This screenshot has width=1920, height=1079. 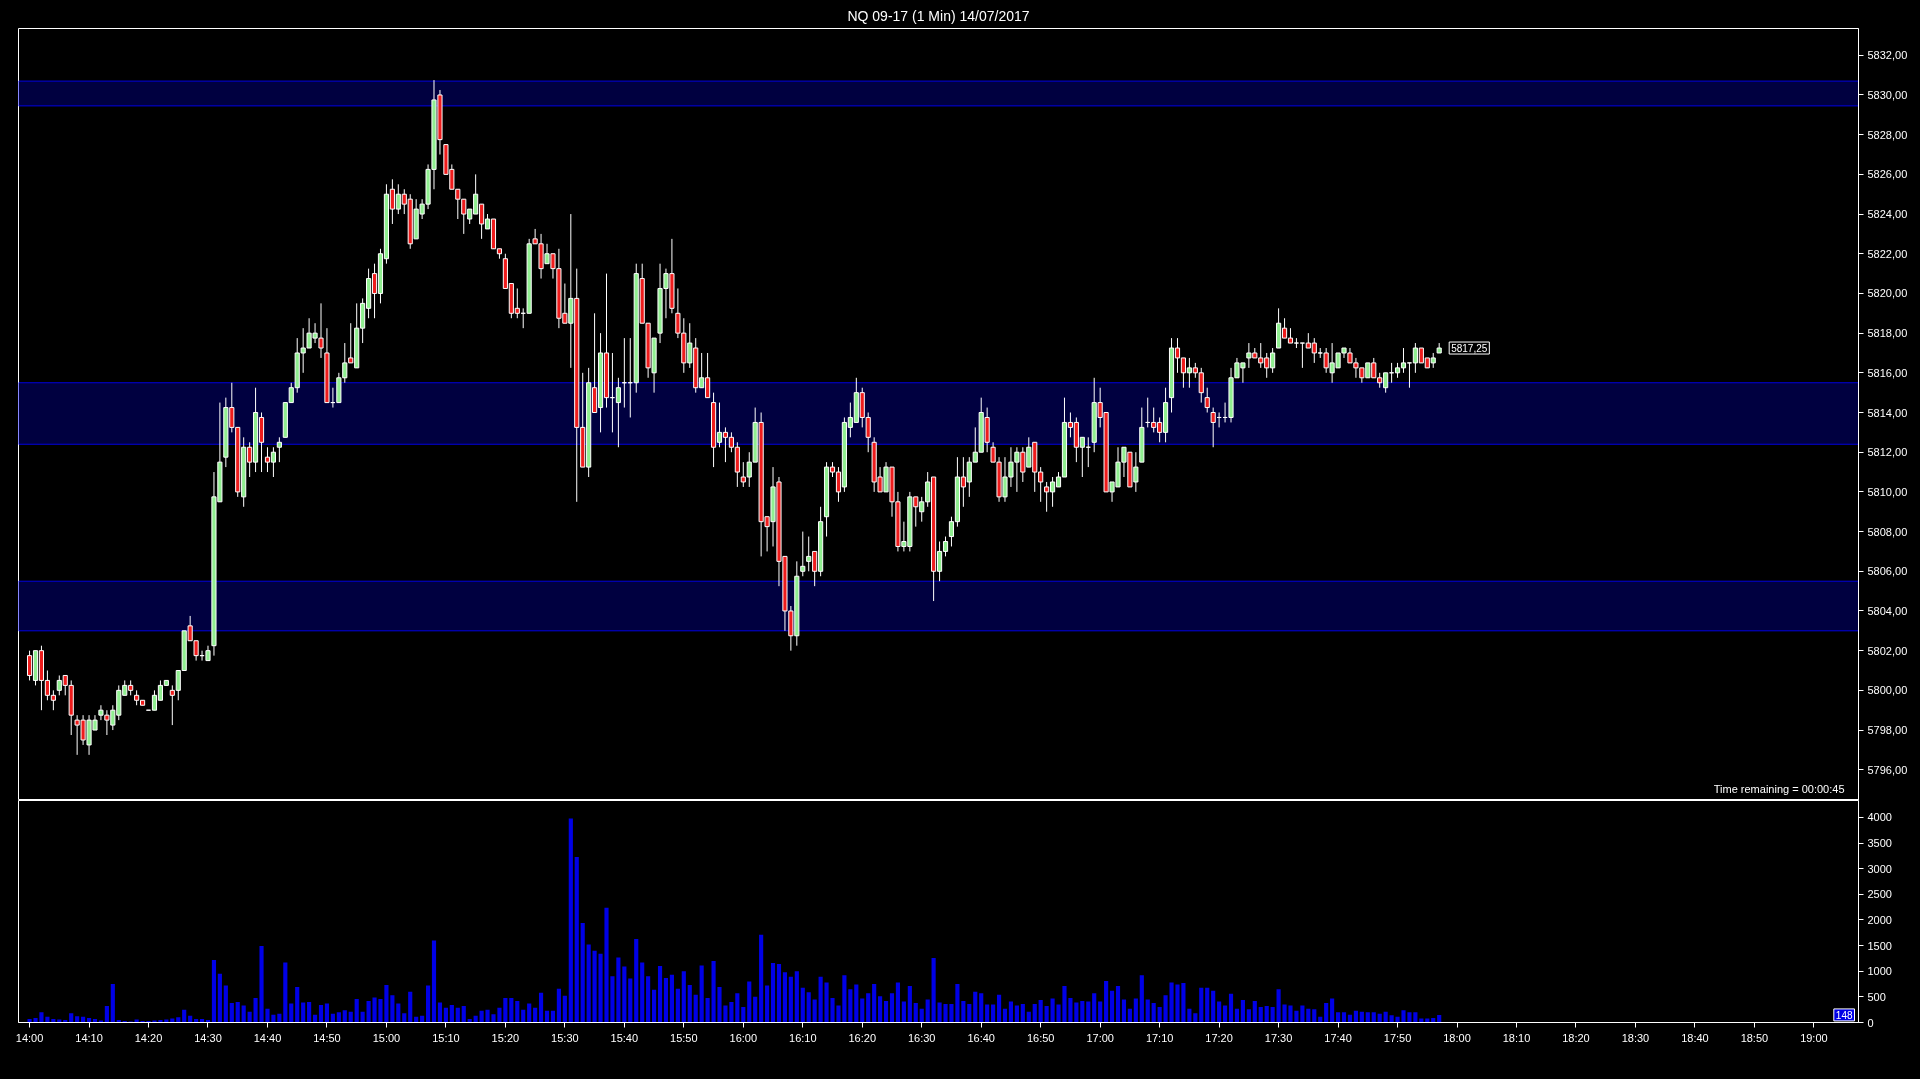 I want to click on x-tick-label: 15:00, so click(x=386, y=1037).